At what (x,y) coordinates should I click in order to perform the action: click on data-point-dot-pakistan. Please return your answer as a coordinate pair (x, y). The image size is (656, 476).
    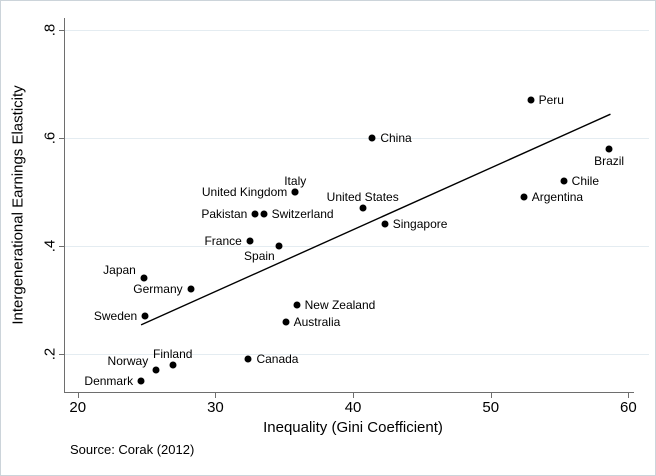
    Looking at the image, I should click on (255, 214).